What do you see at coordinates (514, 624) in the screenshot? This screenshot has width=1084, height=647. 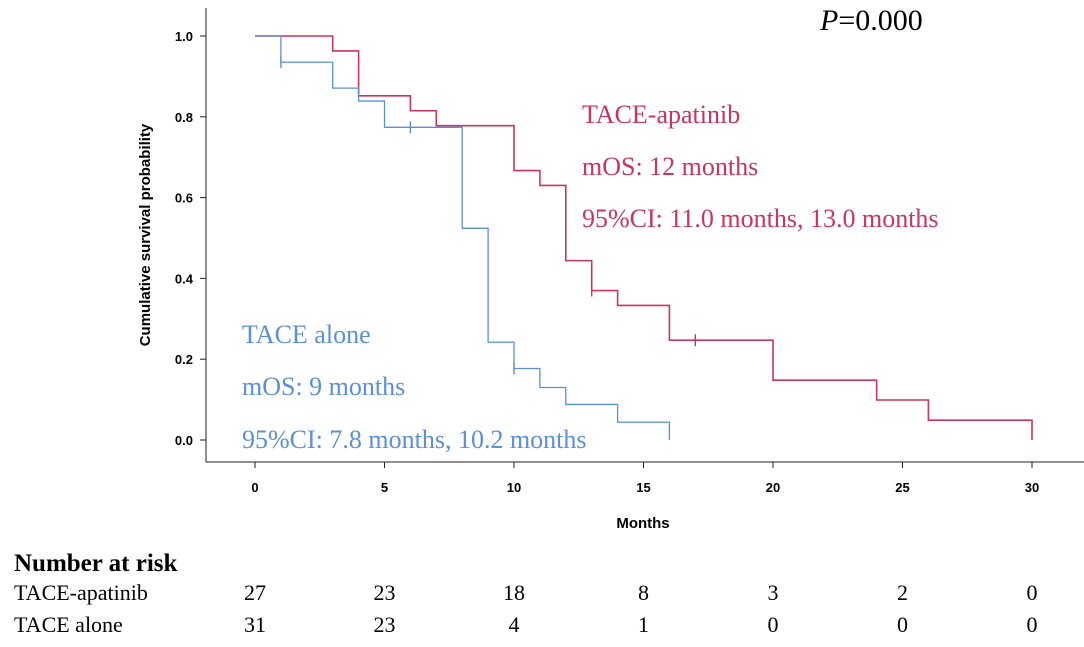 I see `risk-cell: 4` at bounding box center [514, 624].